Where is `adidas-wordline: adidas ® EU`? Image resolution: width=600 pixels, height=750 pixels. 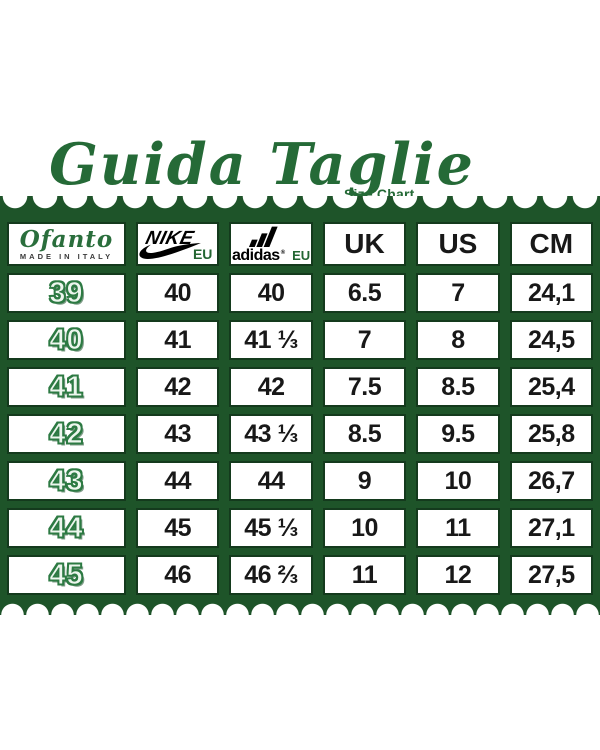
adidas-wordline: adidas ® EU is located at coordinates (271, 255).